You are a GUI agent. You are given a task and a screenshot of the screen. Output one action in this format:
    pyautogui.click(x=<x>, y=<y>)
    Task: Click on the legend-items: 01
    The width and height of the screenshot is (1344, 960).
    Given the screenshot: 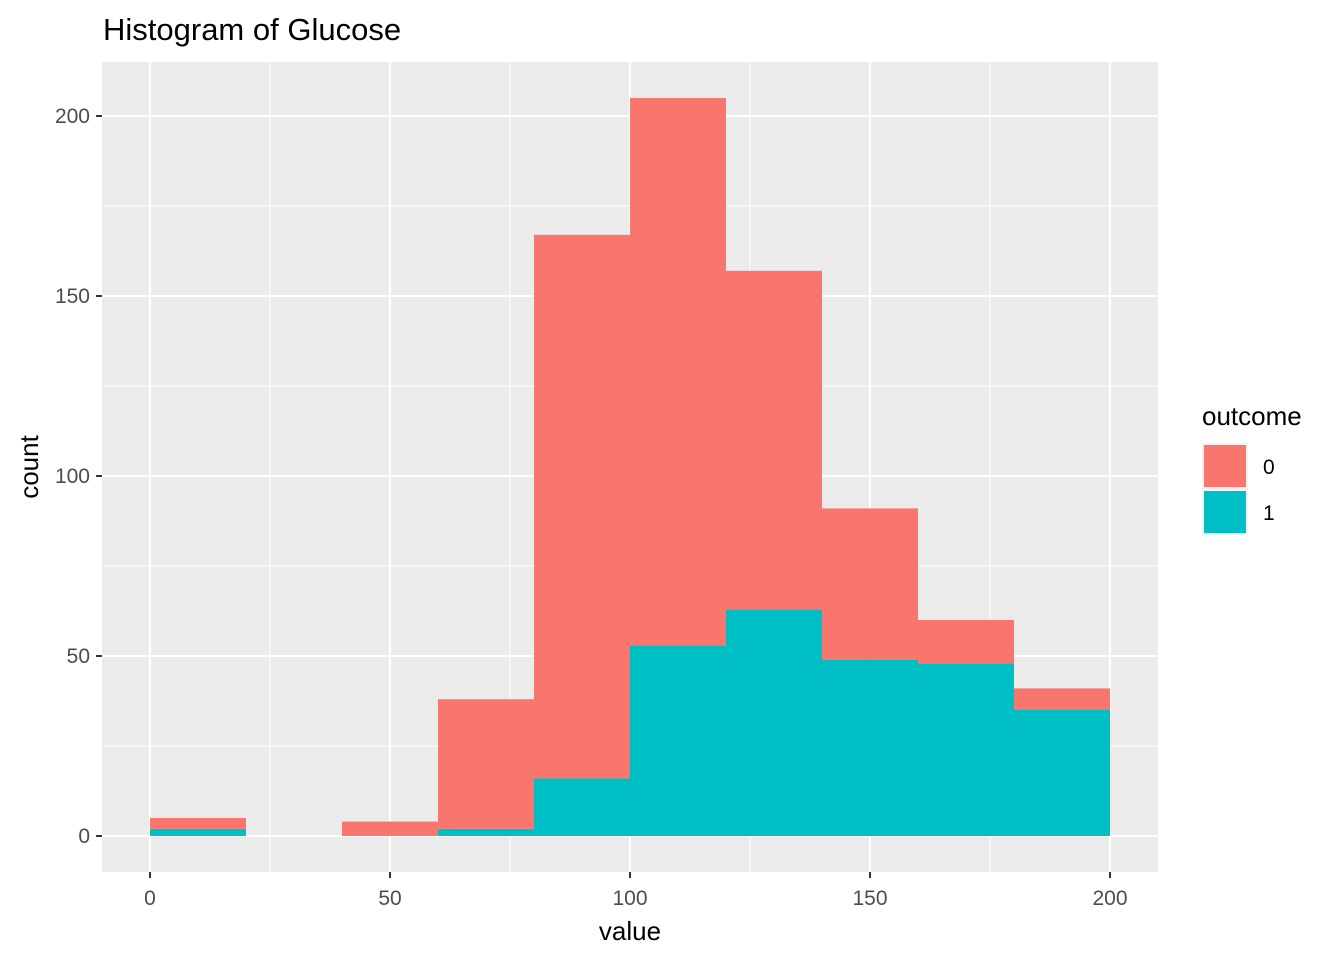 What is the action you would take?
    pyautogui.click(x=1238, y=489)
    